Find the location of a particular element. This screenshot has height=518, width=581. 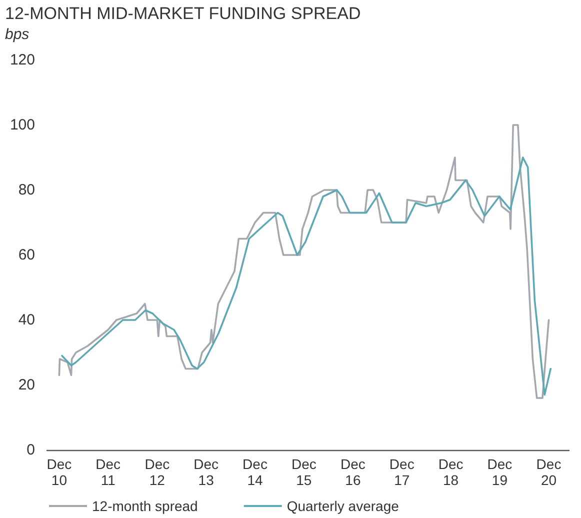

legend-label: Quarterly average is located at coordinates (343, 506).